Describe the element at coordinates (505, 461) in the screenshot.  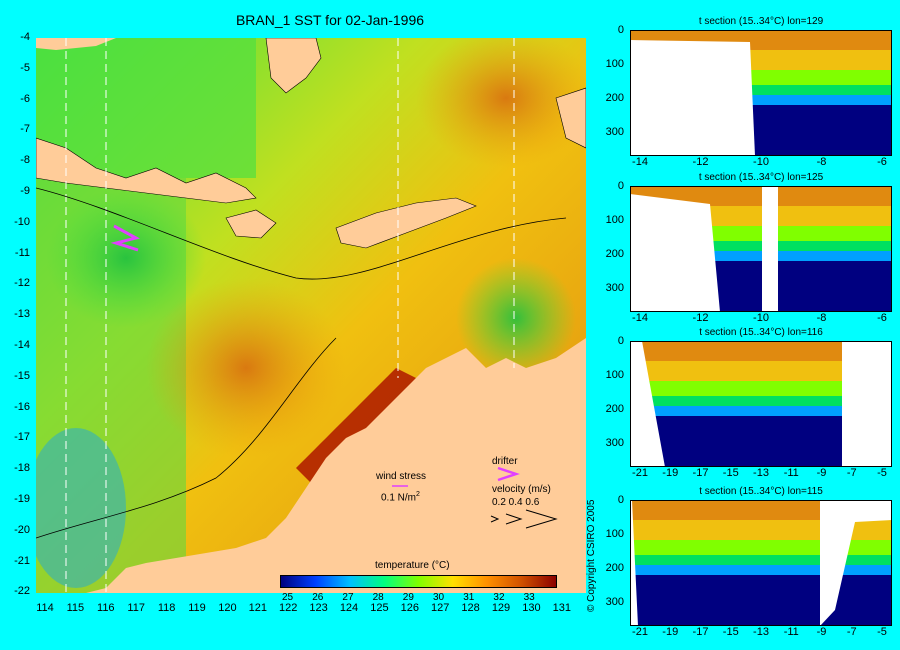
I see `drifter-label: drifter` at that location.